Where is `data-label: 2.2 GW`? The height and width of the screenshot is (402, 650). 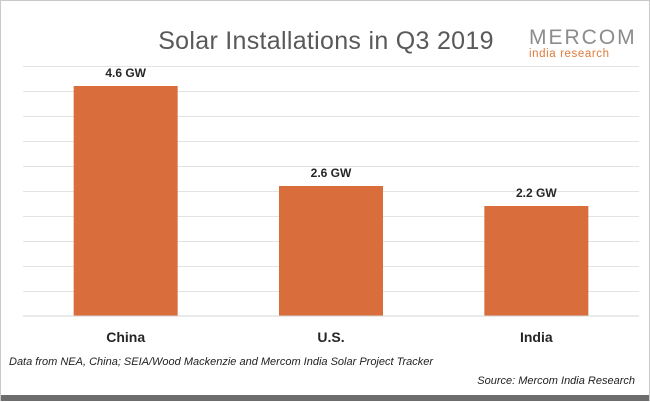
data-label: 2.2 GW is located at coordinates (536, 193).